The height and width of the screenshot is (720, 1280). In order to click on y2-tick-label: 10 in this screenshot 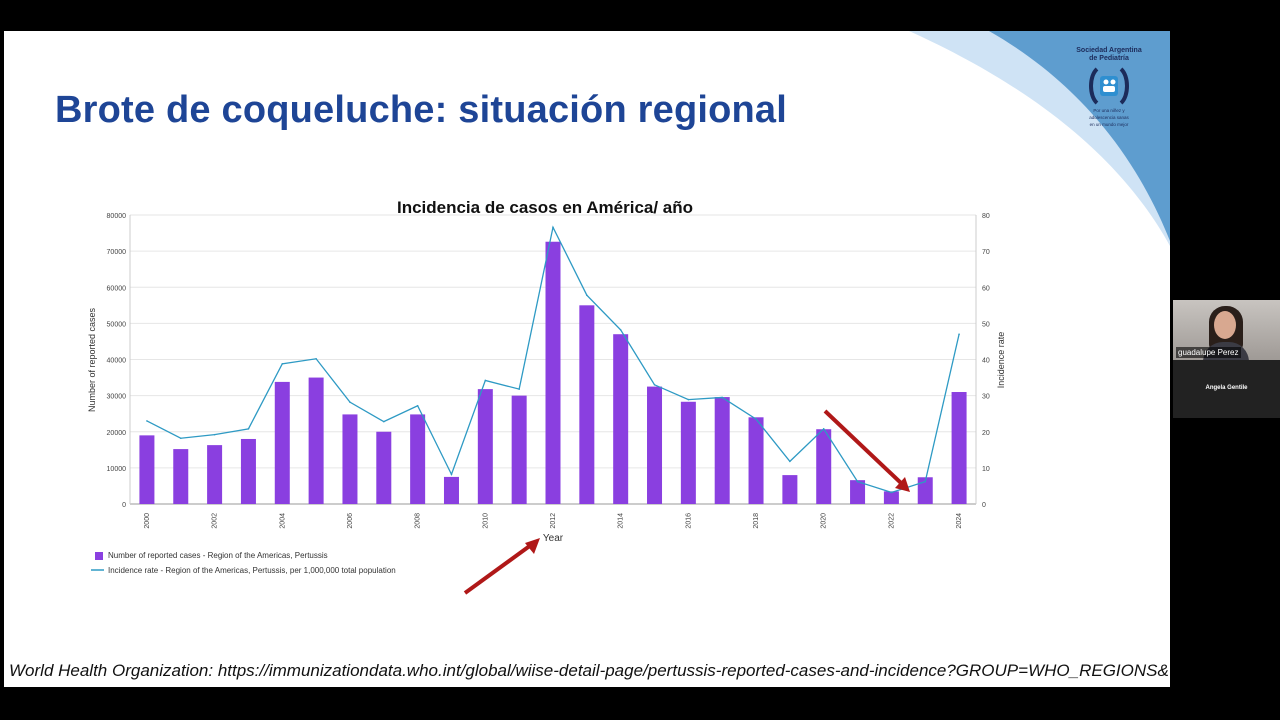, I will do `click(986, 469)`.